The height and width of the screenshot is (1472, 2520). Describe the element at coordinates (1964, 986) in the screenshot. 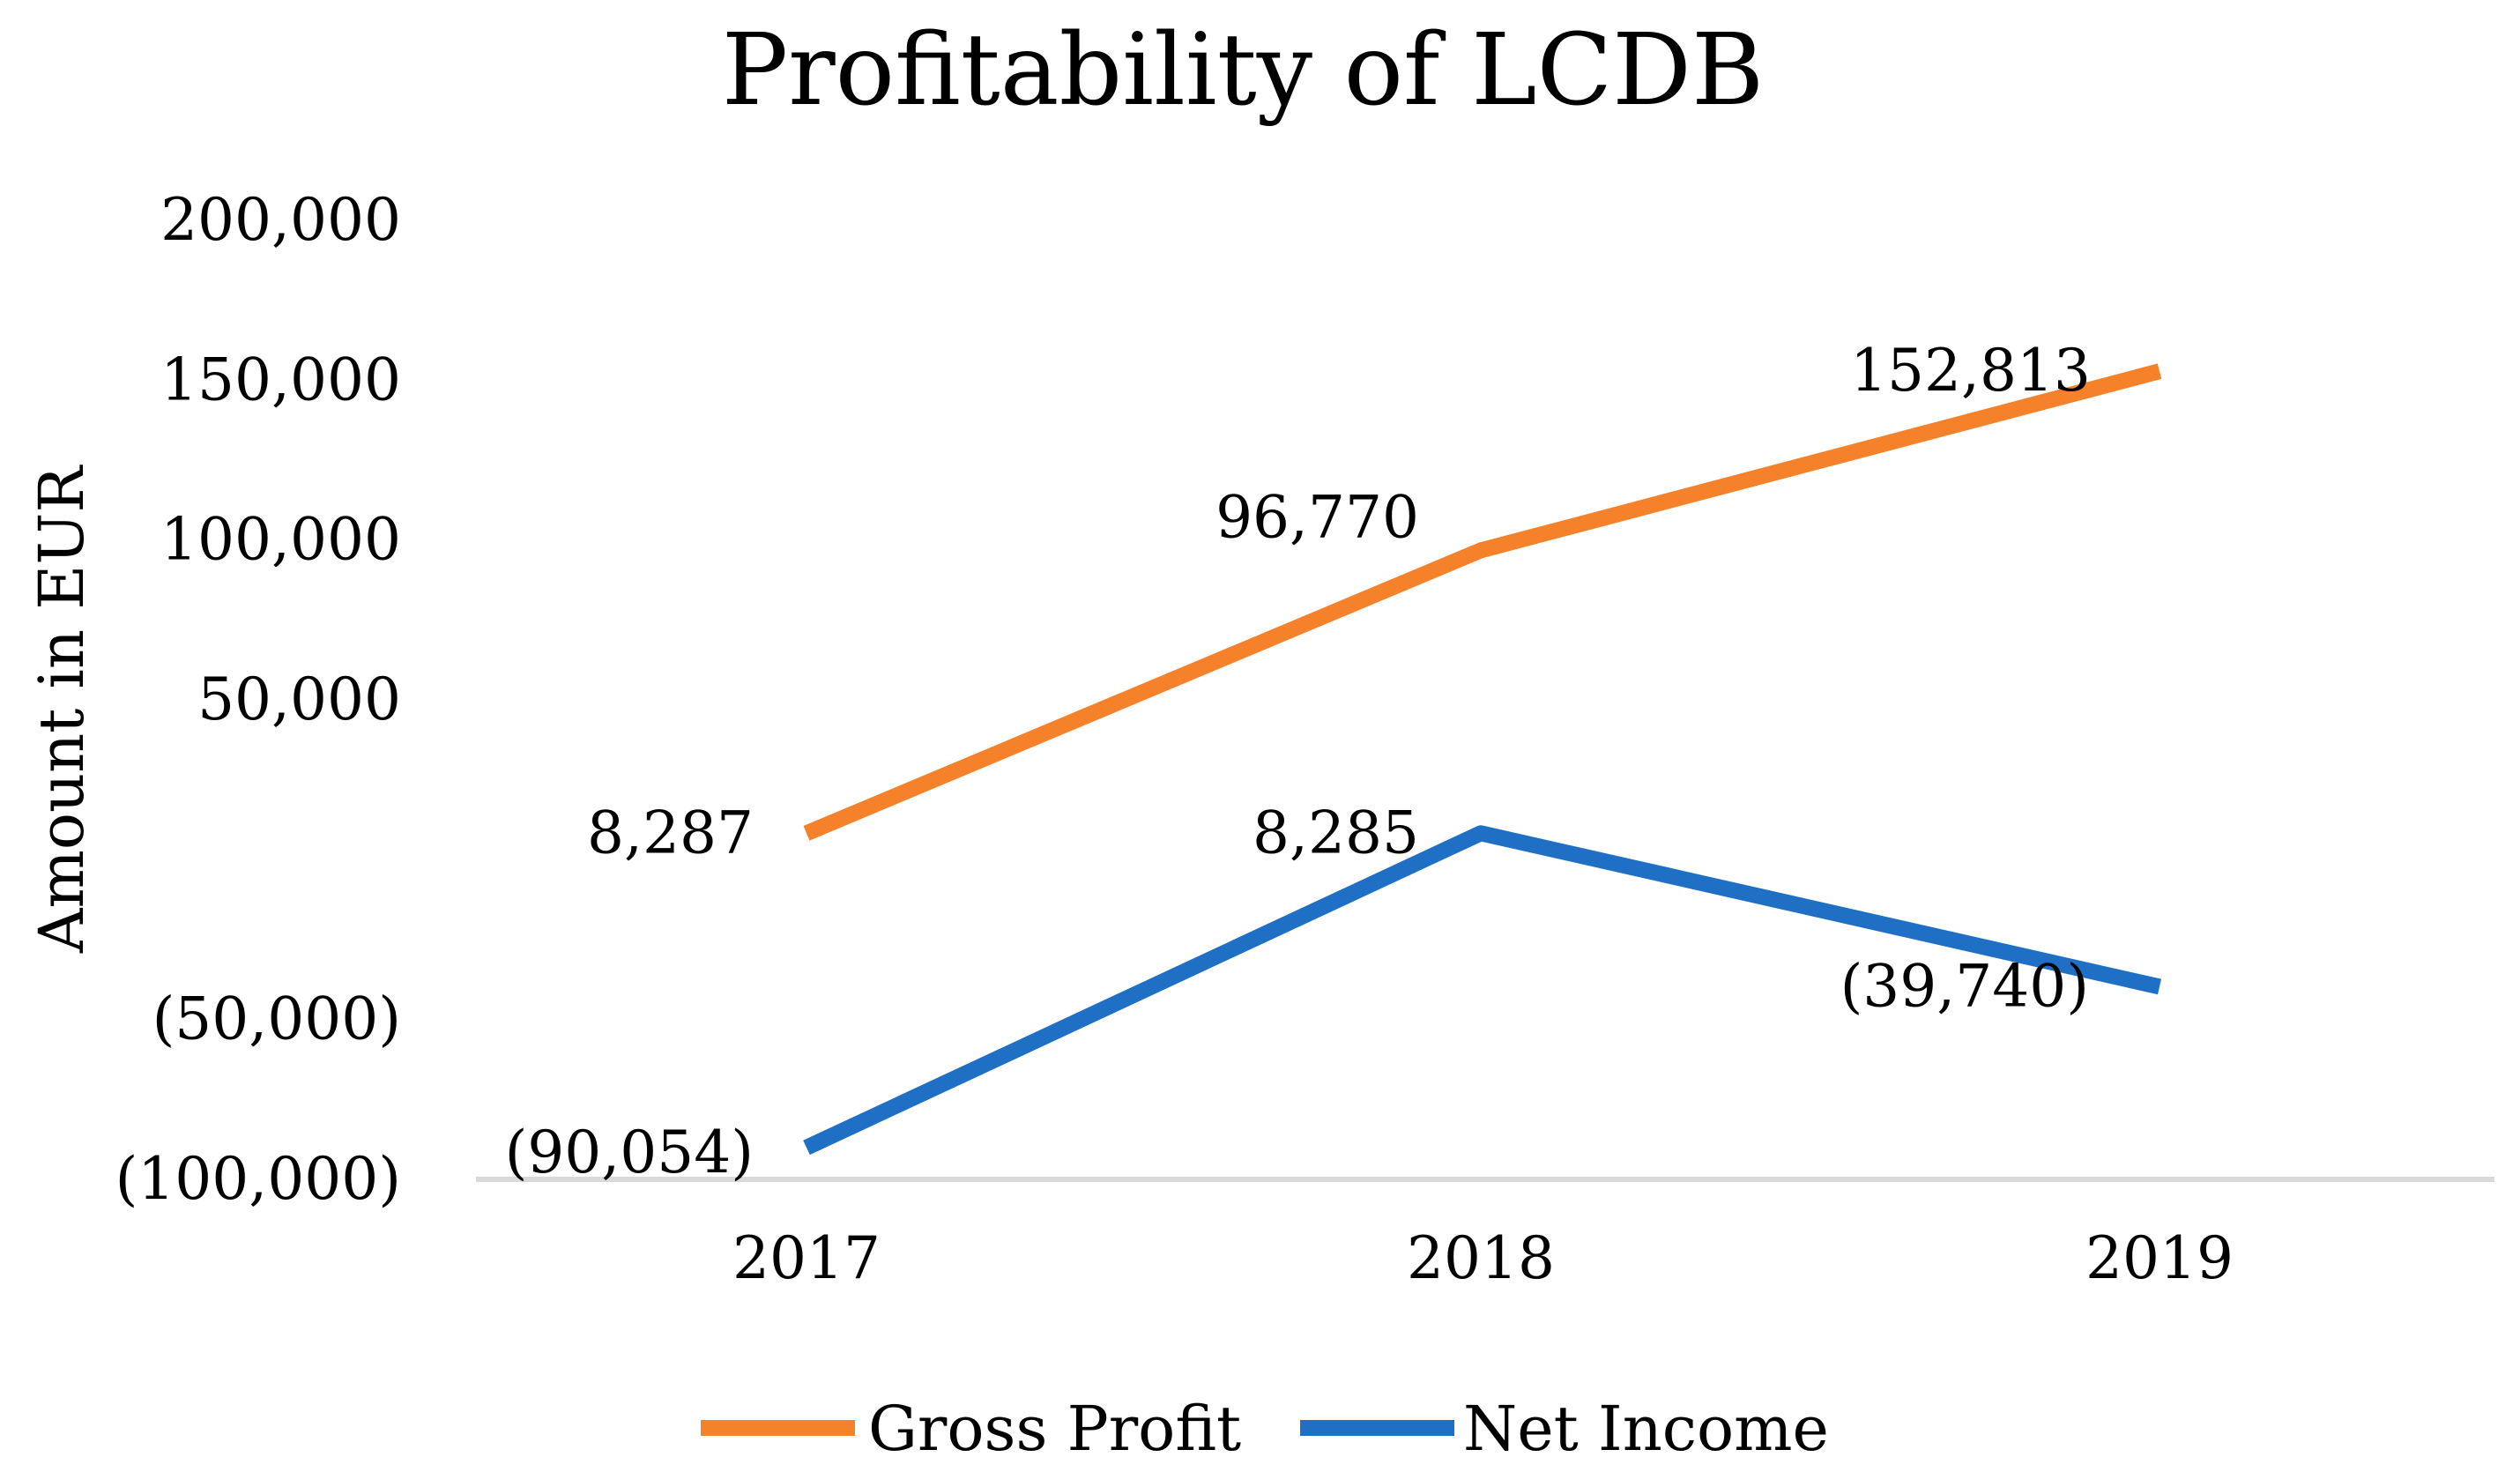

I see `data-label: (39,740)` at that location.